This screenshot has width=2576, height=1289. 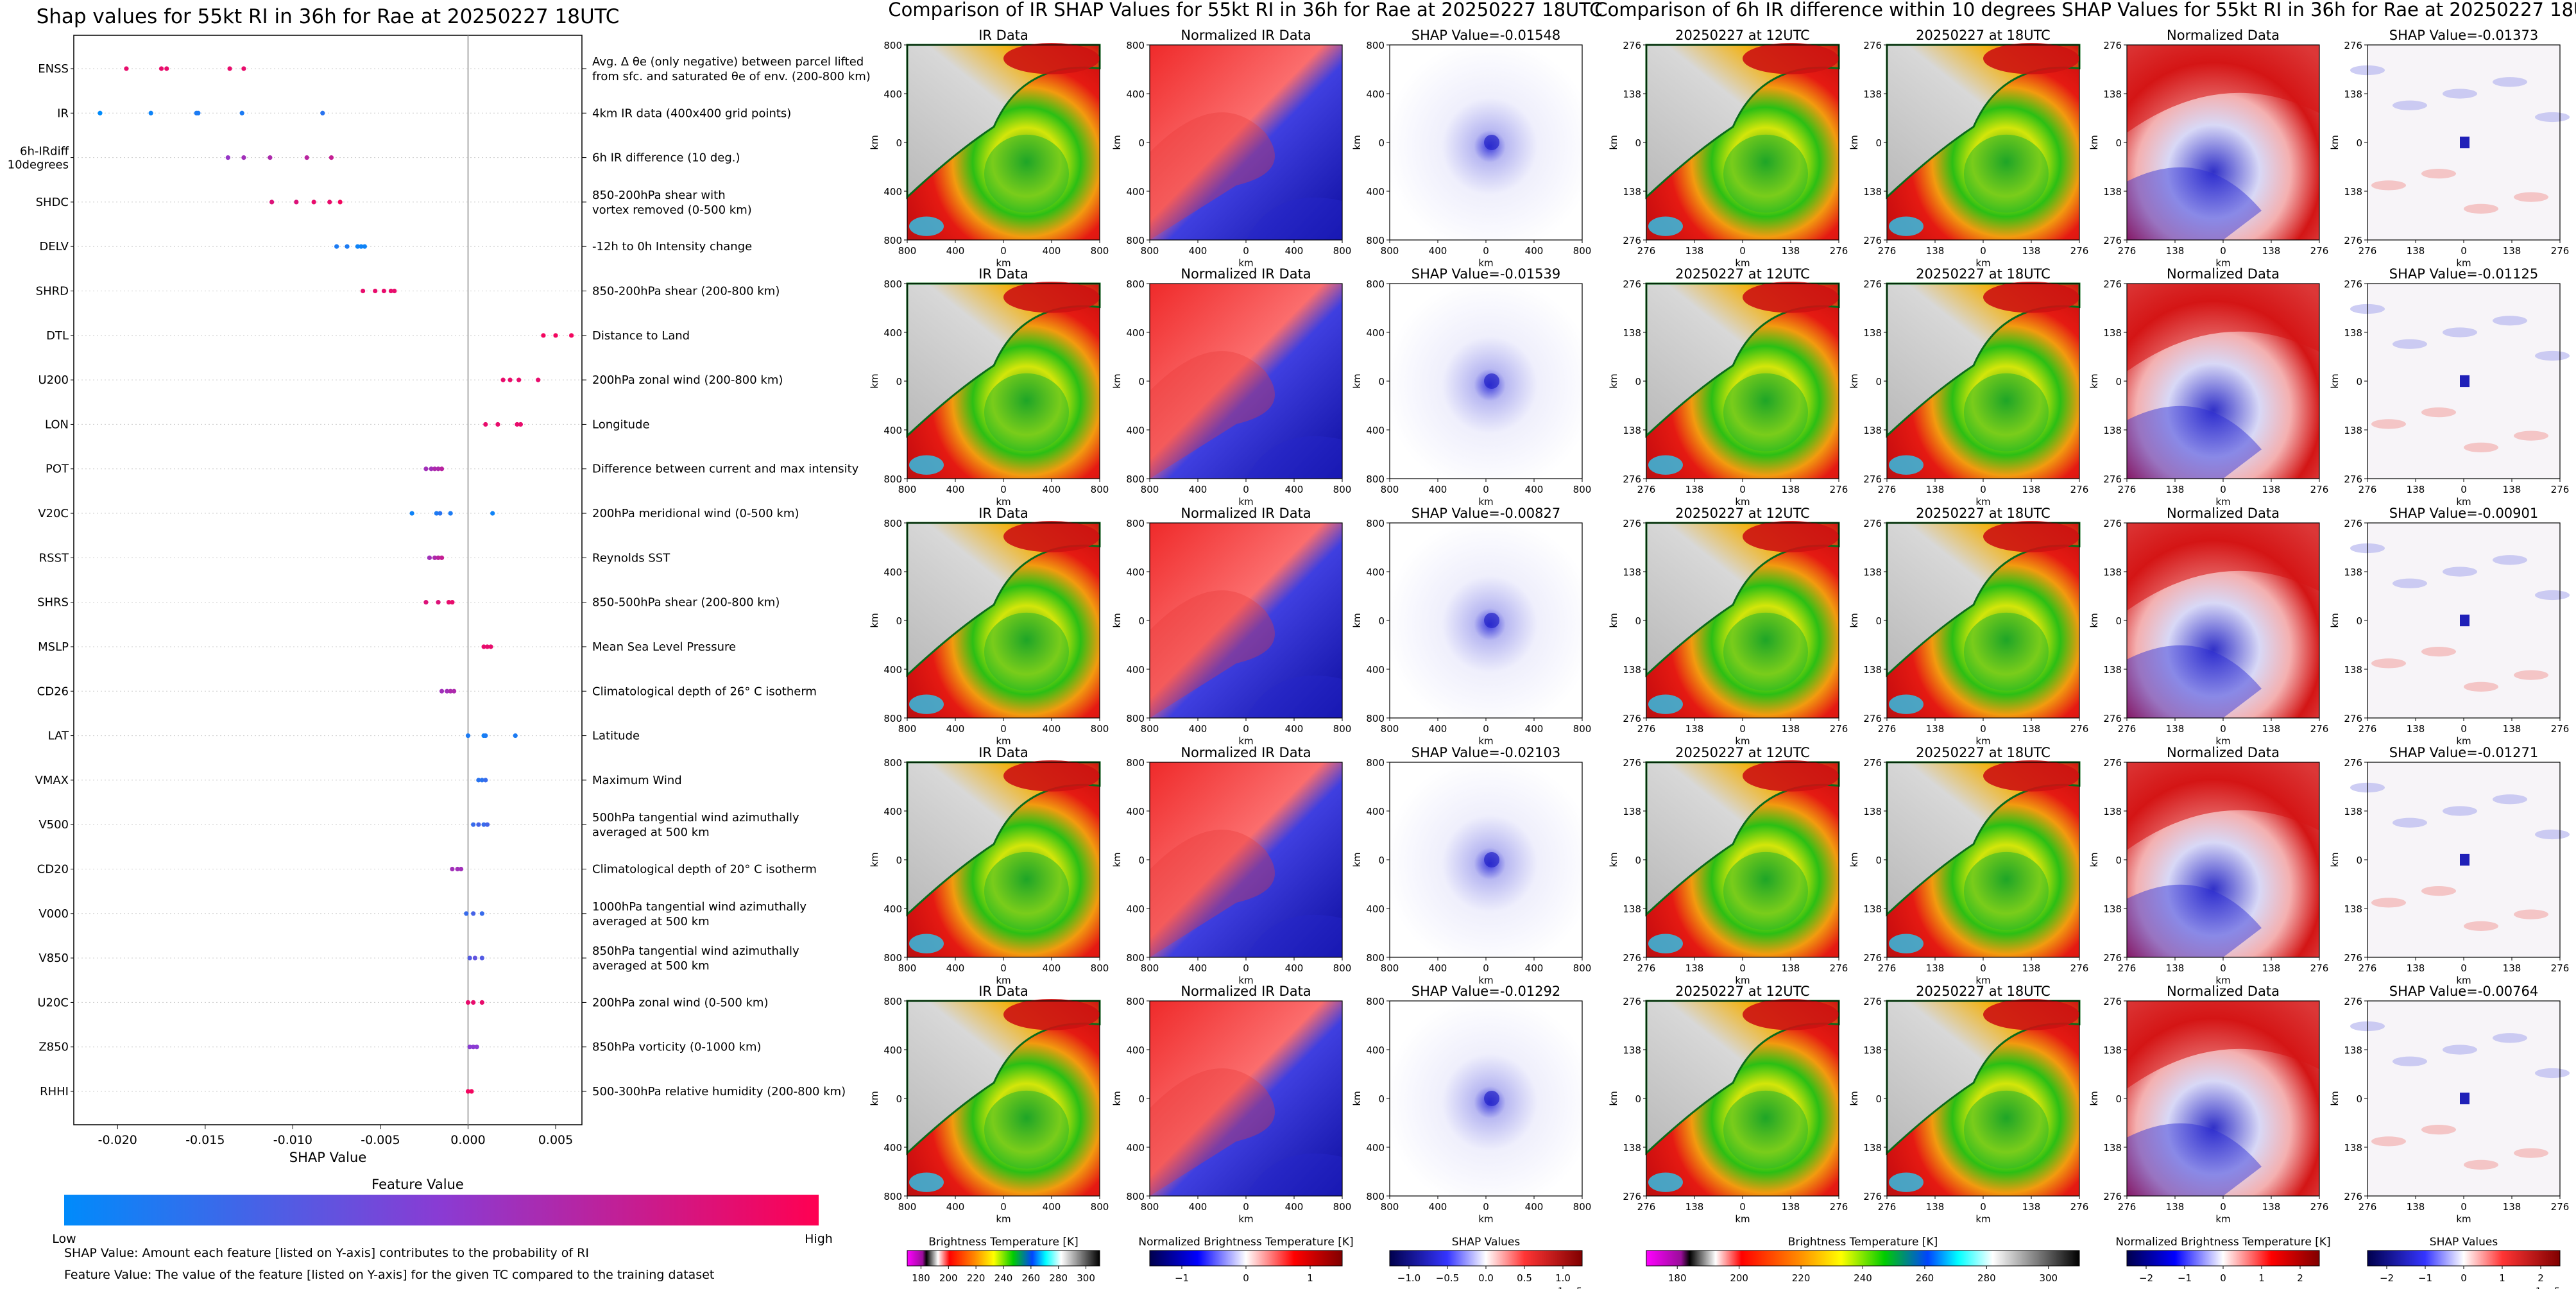 What do you see at coordinates (53, 647) in the screenshot?
I see `feature-name-label: MSLP` at bounding box center [53, 647].